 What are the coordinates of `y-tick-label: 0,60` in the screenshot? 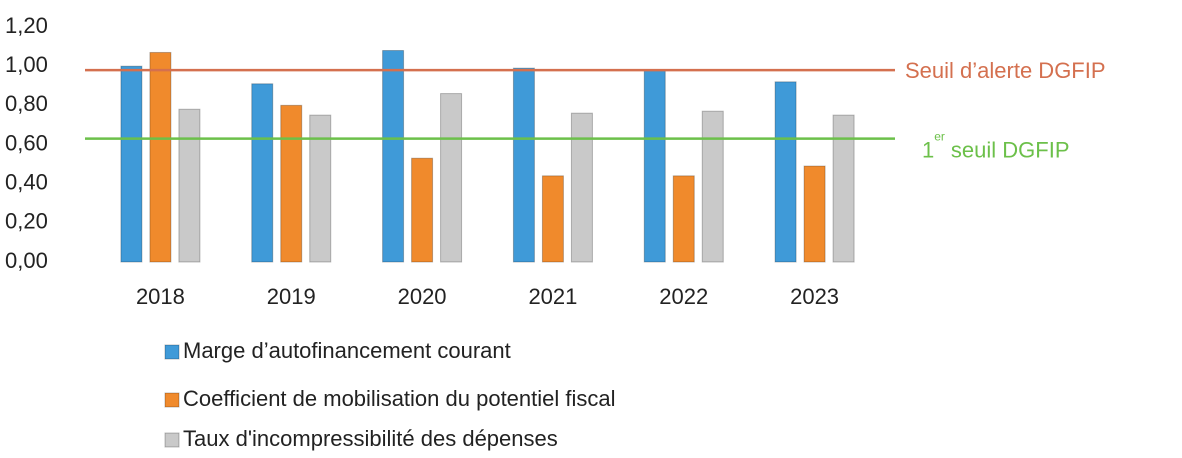 It's located at (26, 142).